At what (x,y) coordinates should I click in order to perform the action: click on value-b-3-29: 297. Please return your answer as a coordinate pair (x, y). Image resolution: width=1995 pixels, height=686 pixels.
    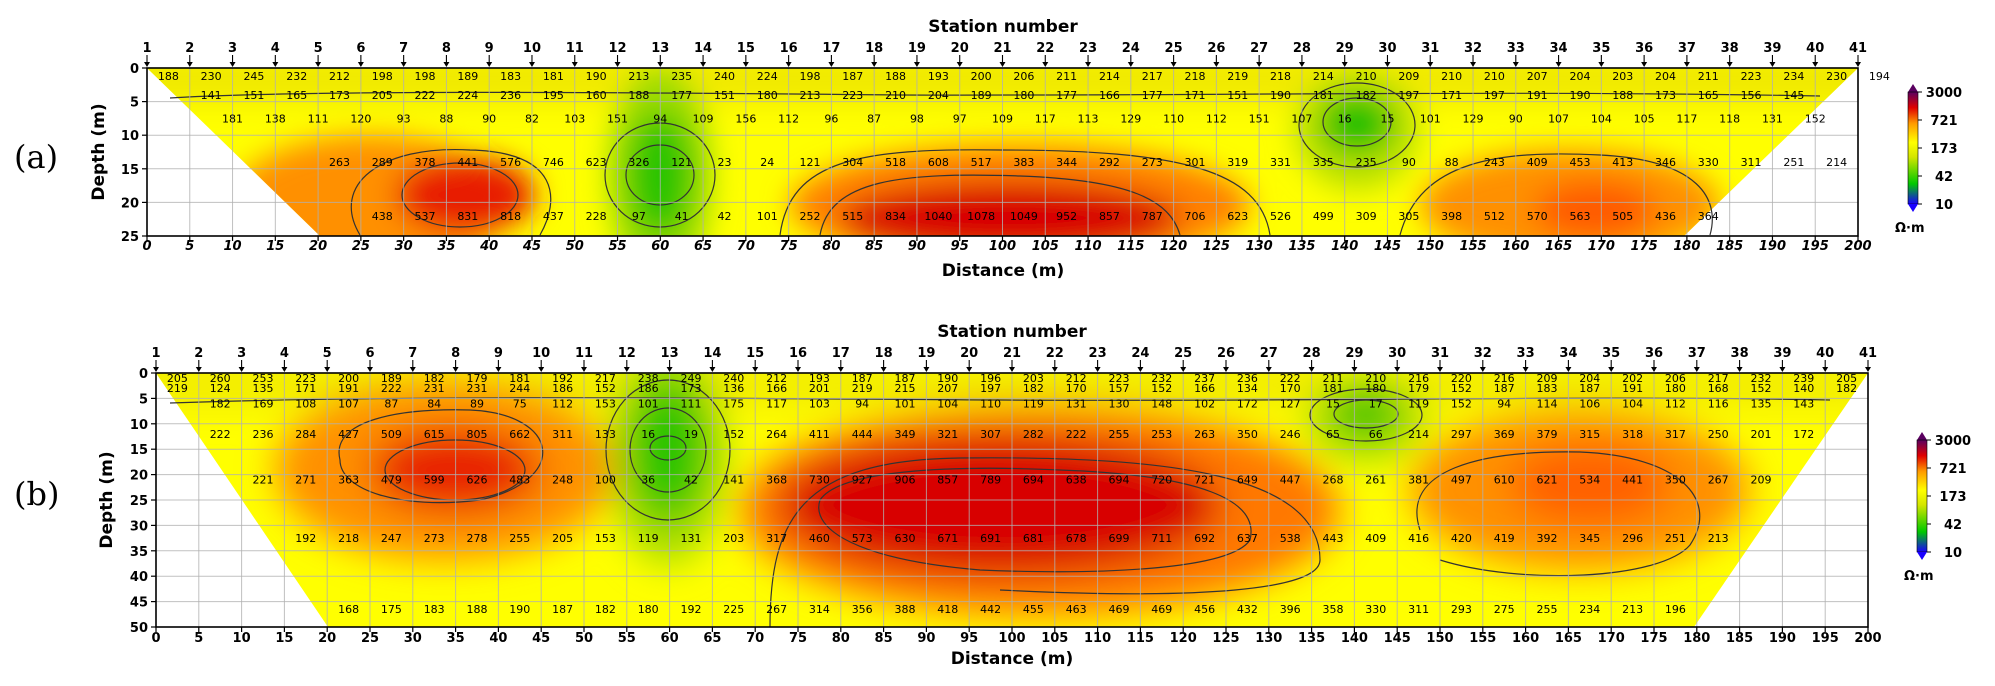
    Looking at the image, I should click on (1461, 434).